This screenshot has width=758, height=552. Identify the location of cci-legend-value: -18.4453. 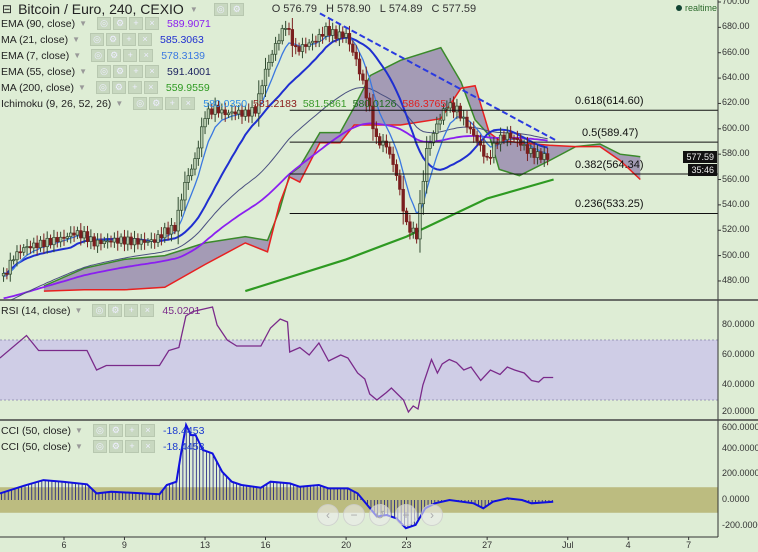
(183, 446).